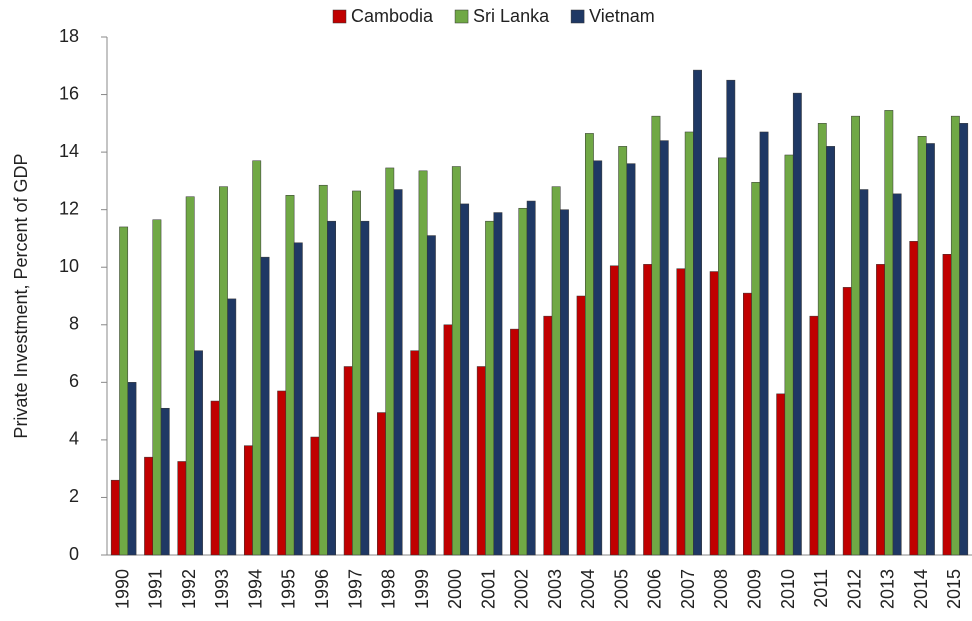  Describe the element at coordinates (688, 589) in the screenshot. I see `x-tick-label: 2007` at that location.